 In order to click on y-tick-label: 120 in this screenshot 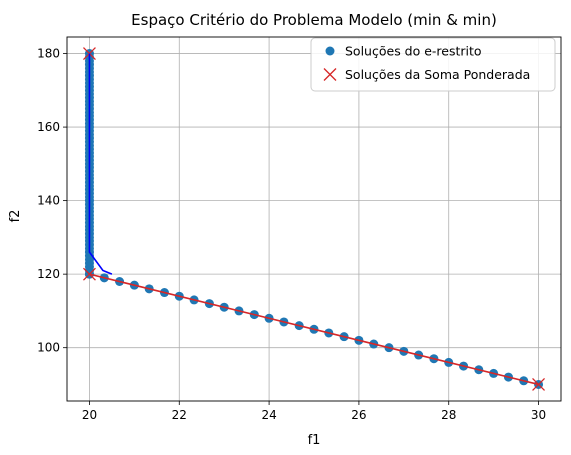, I will do `click(48, 274)`.